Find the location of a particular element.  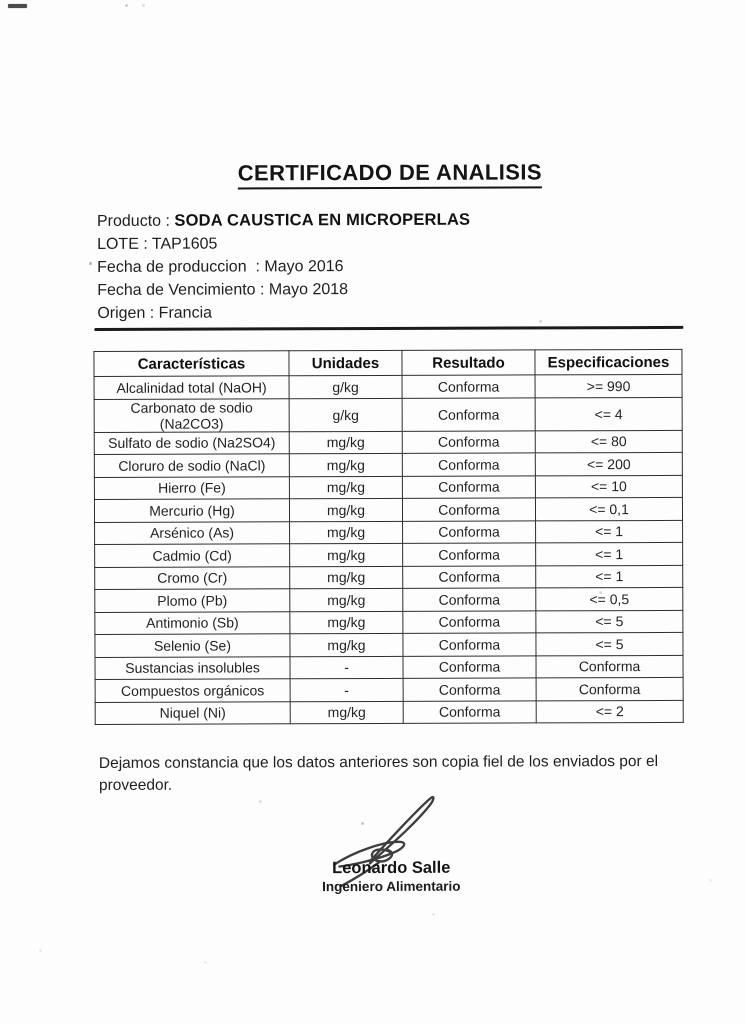

lote-line: LOTE : TAP1605 is located at coordinates (157, 244).